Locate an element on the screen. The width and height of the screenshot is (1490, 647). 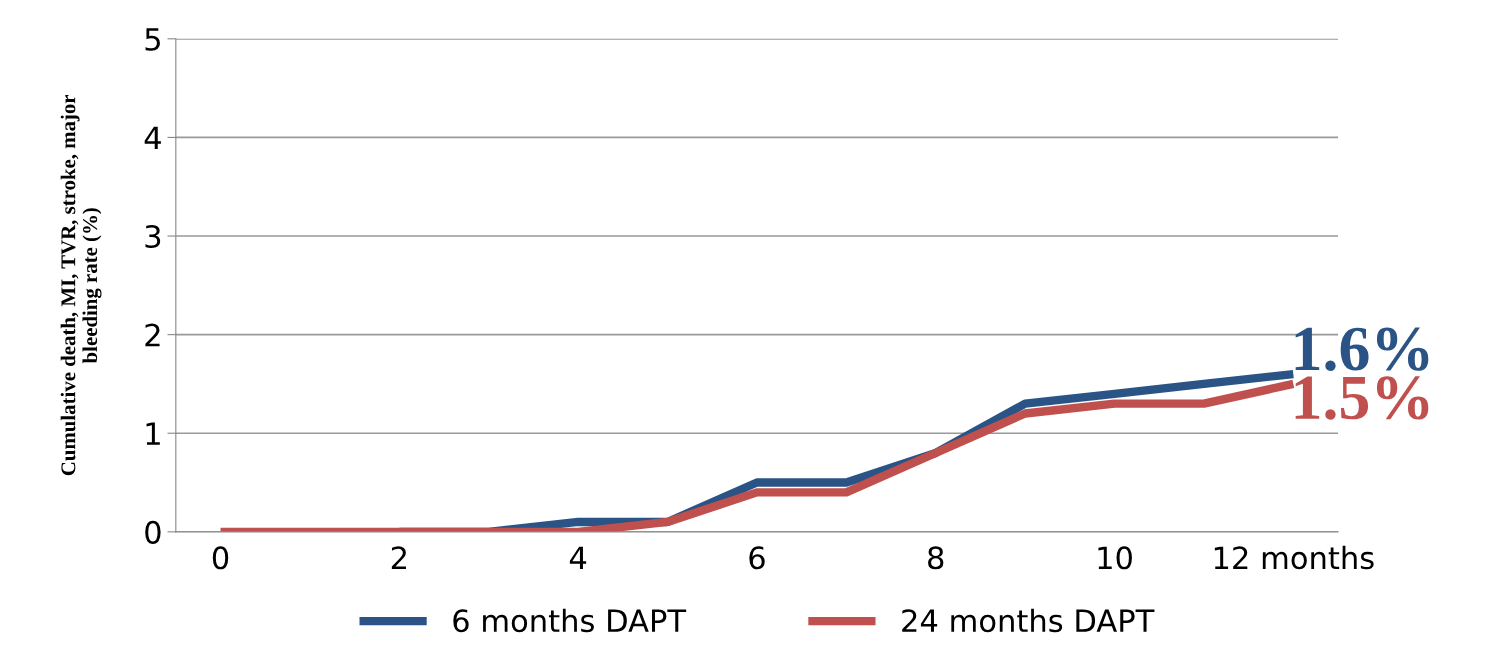
x-tick-label: 6 is located at coordinates (757, 558).